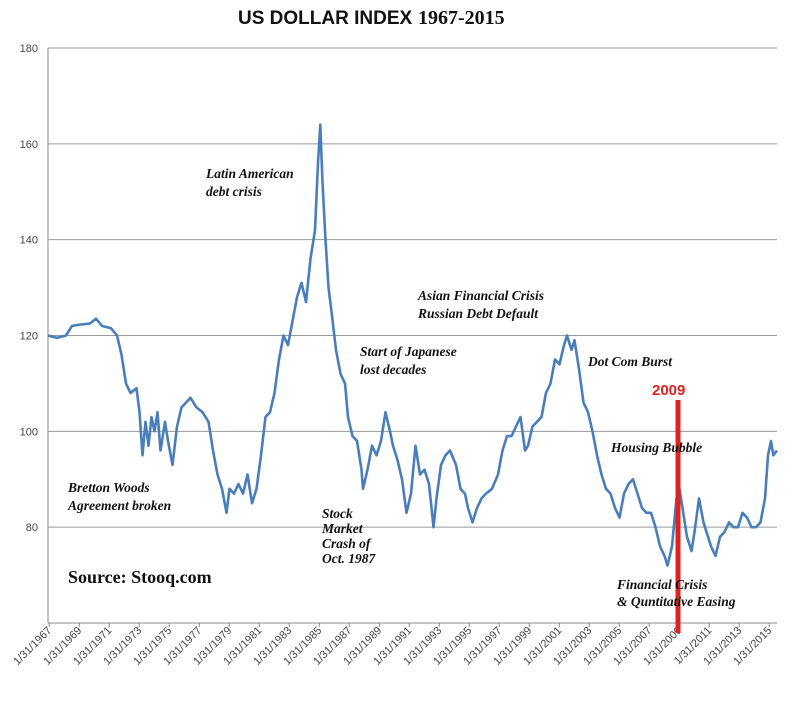 This screenshot has width=802, height=715. I want to click on annotation-bretton-woods: Bretton Woods Agreement broken, so click(119, 496).